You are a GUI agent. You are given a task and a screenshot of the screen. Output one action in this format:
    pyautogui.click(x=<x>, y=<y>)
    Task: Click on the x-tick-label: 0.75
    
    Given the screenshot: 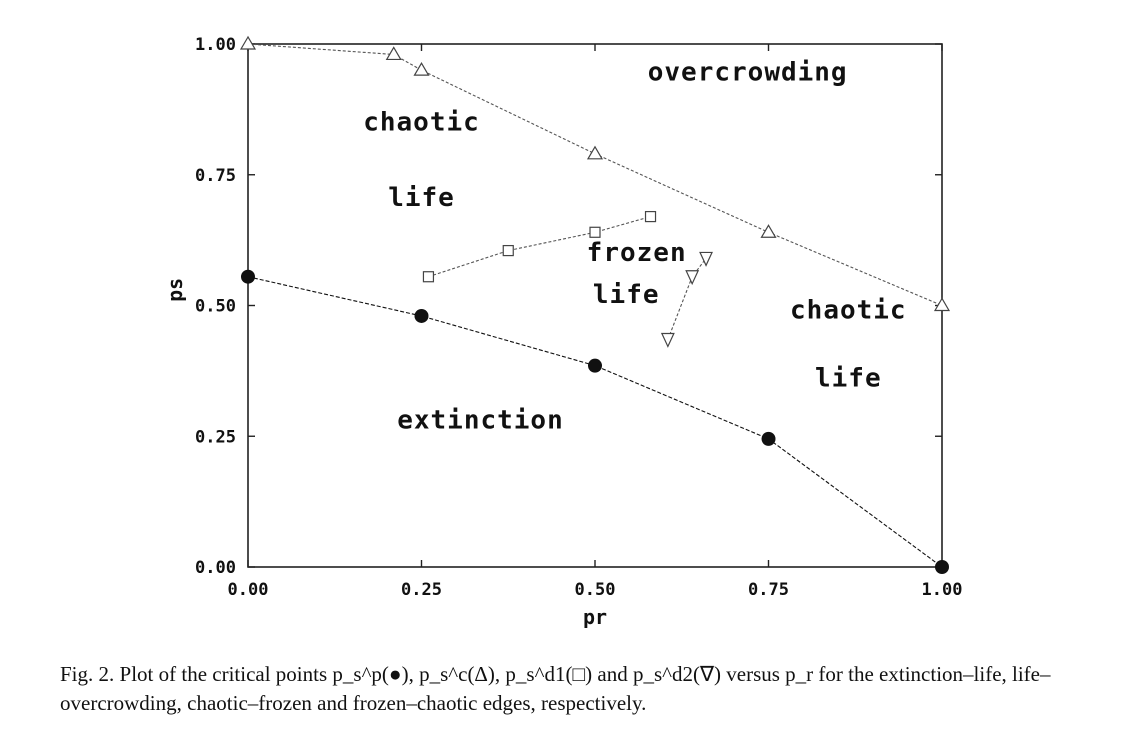 What is the action you would take?
    pyautogui.click(x=768, y=590)
    